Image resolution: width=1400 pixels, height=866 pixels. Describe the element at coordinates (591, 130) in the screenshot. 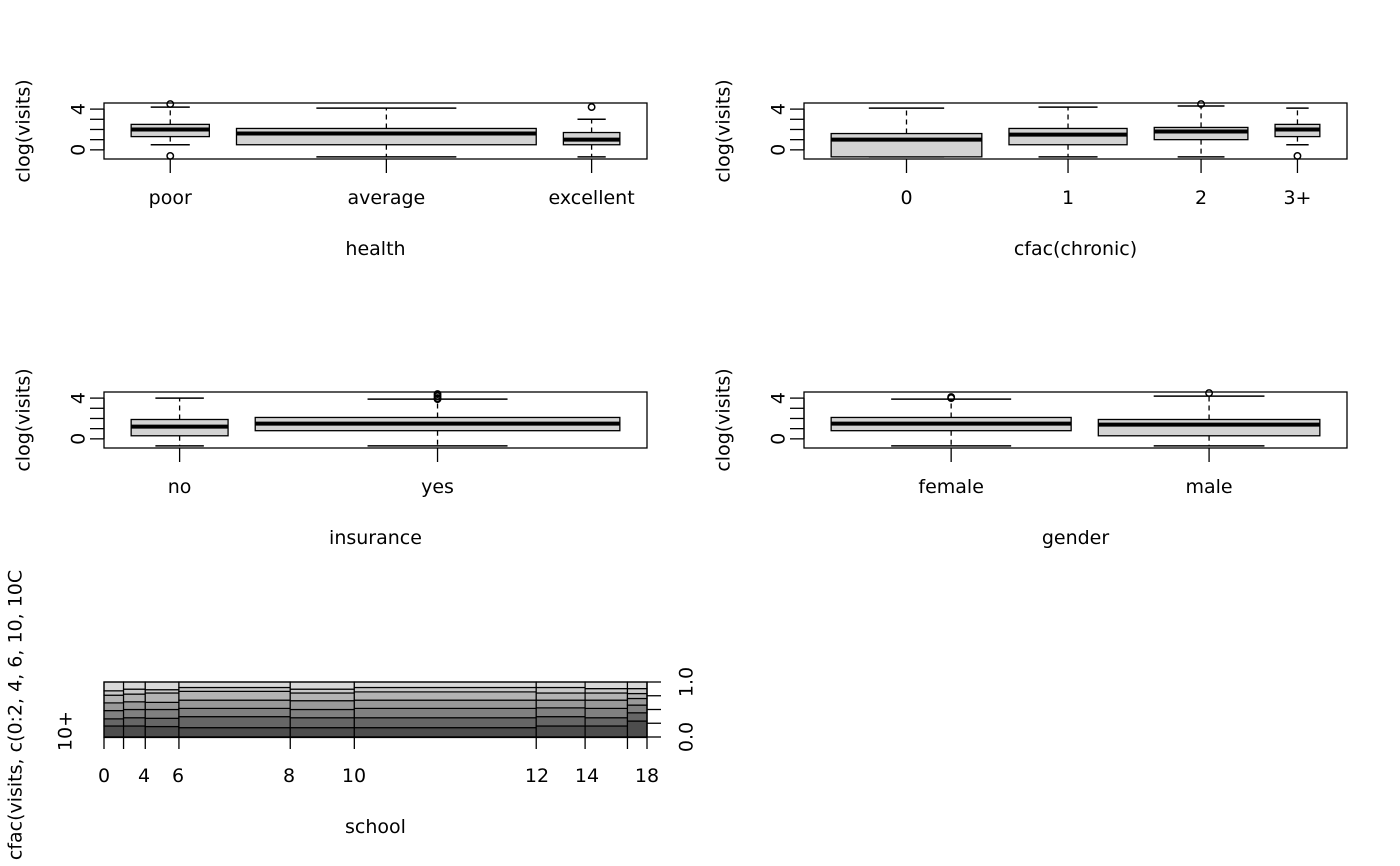

I see `box-excellent` at that location.